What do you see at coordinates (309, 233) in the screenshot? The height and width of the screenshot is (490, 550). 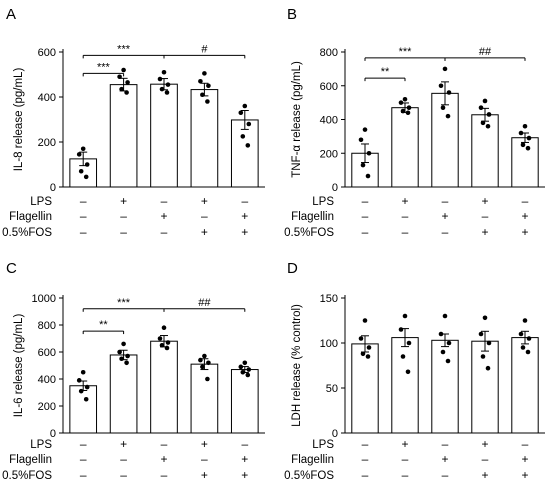 I see `condition-label: 0.5%FOS` at bounding box center [309, 233].